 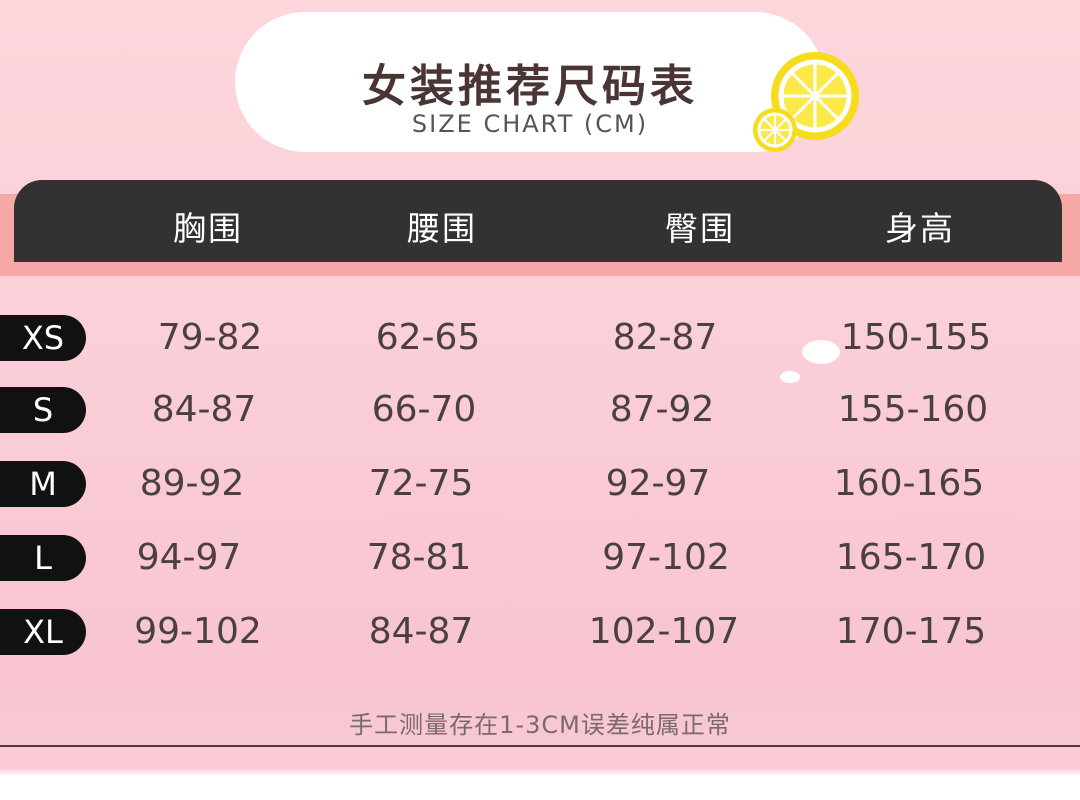 I want to click on title-banner: 女装推荐尺码表 SIZE CHART (CM), so click(x=530, y=82).